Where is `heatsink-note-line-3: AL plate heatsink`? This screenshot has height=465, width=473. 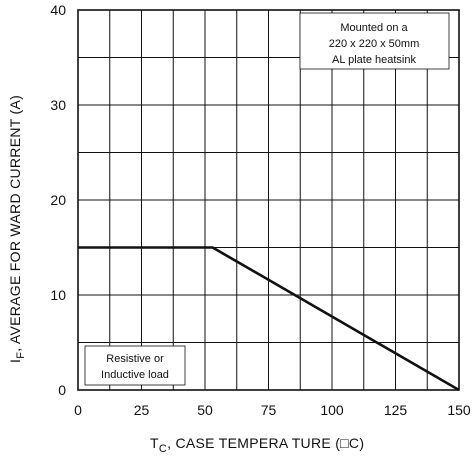 heatsink-note-line-3: AL plate heatsink is located at coordinates (374, 60).